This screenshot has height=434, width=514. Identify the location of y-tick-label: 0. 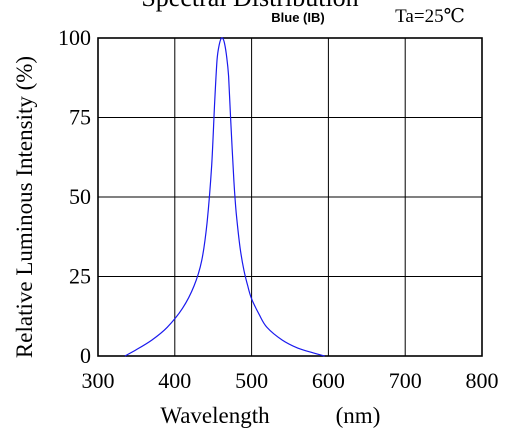
(85, 355).